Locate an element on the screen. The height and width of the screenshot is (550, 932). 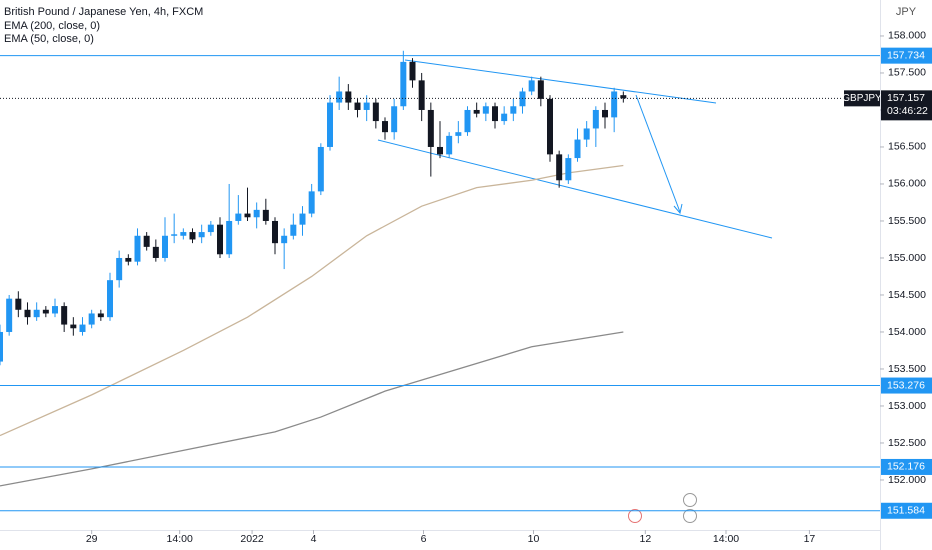
x-tick-label: 2022 is located at coordinates (252, 539).